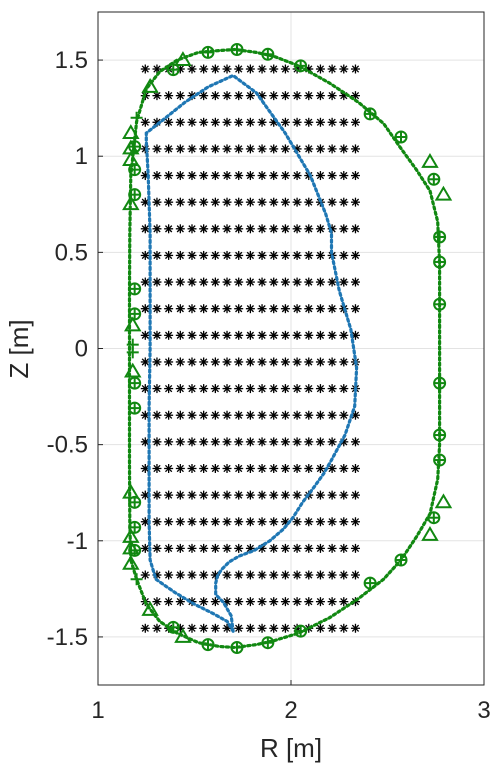 The image size is (498, 769). Describe the element at coordinates (291, 748) in the screenshot. I see `x-axis-label: R [m]` at that location.